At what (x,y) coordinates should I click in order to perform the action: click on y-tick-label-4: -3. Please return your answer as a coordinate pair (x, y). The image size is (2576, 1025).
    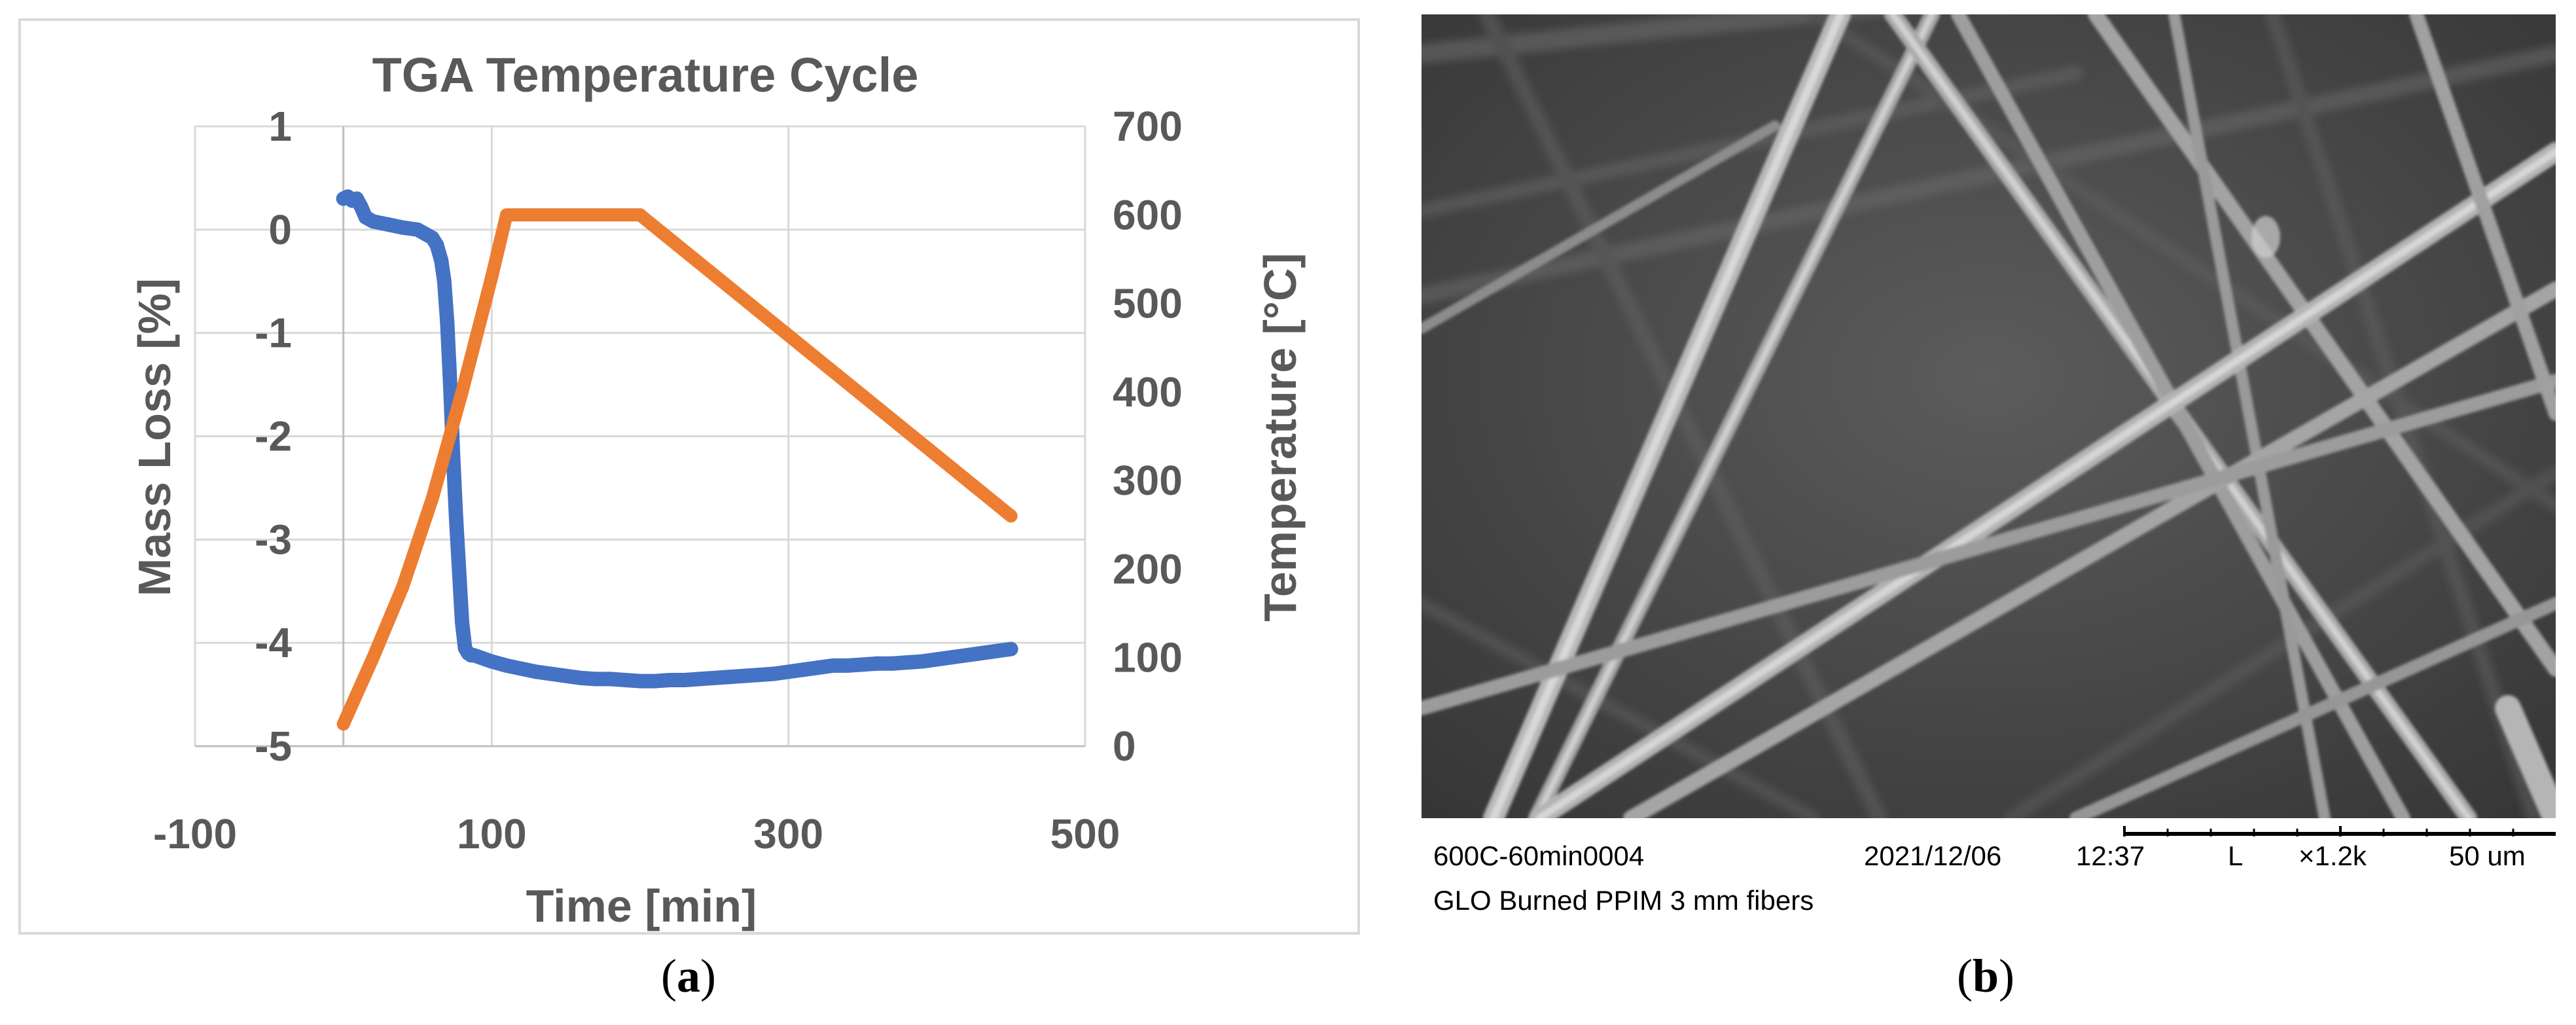
    Looking at the image, I should click on (273, 539).